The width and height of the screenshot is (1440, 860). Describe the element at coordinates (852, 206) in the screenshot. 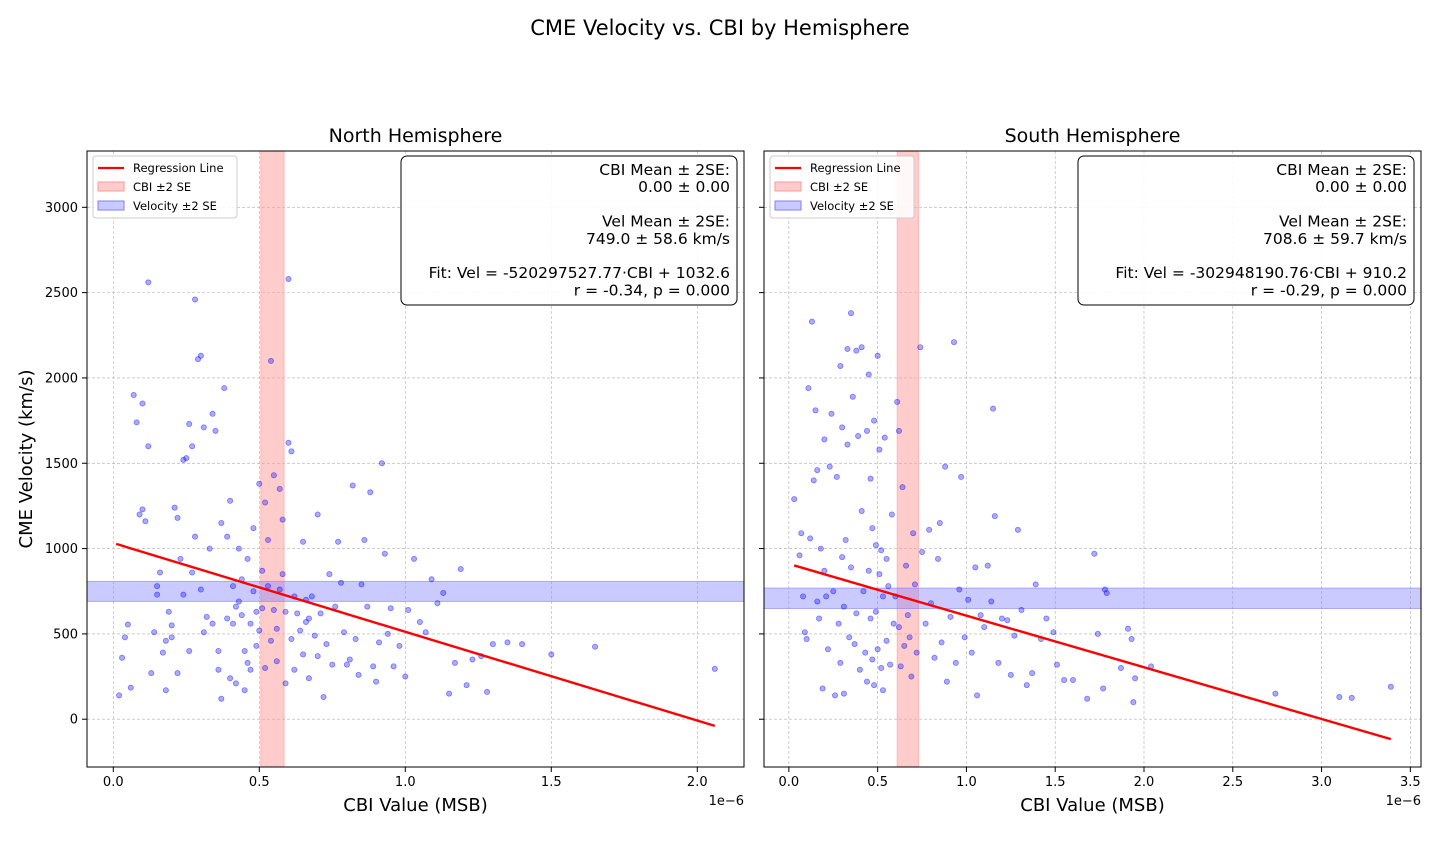

I see `south-legend-velocity-label: Velocity ±2 SE` at that location.